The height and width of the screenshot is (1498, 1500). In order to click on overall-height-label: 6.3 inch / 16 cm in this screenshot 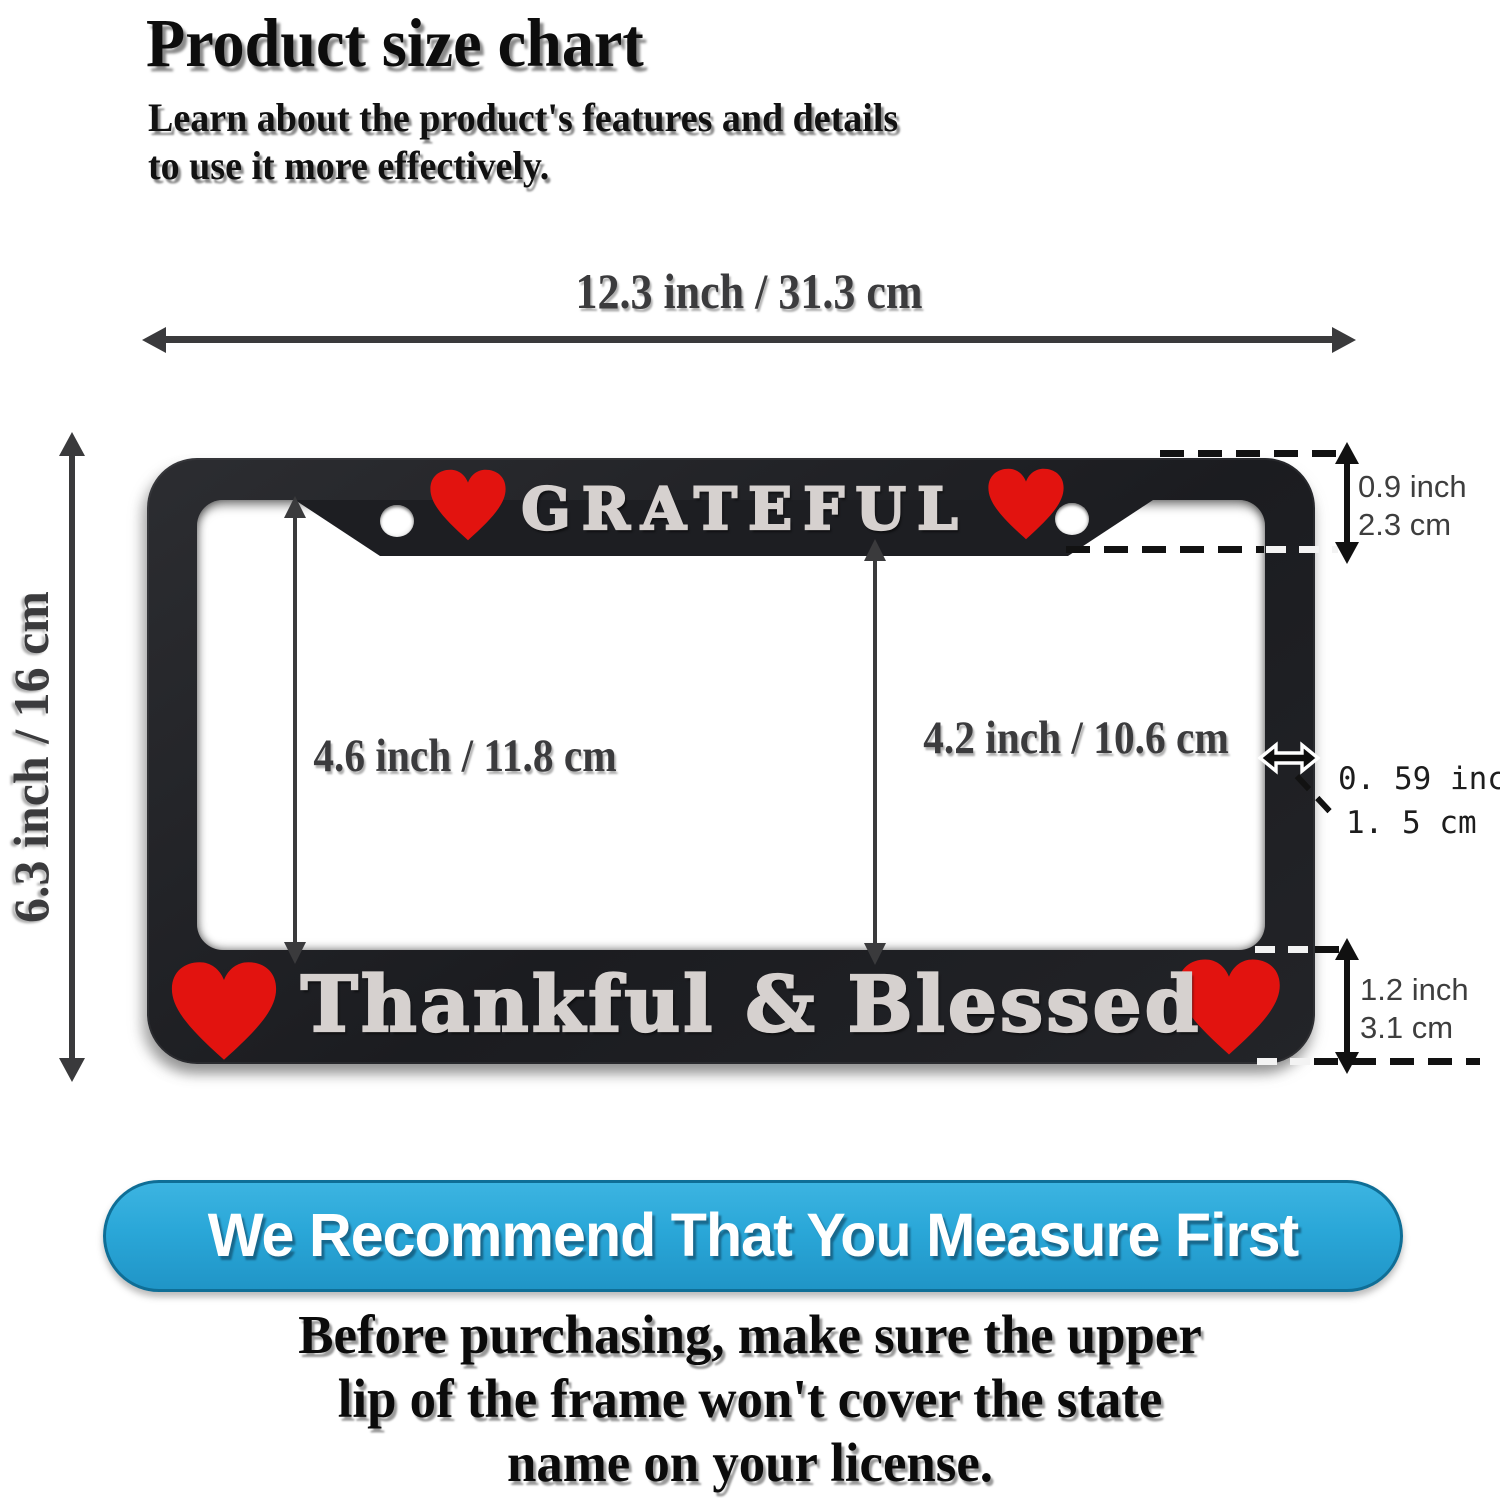, I will do `click(31, 757)`.